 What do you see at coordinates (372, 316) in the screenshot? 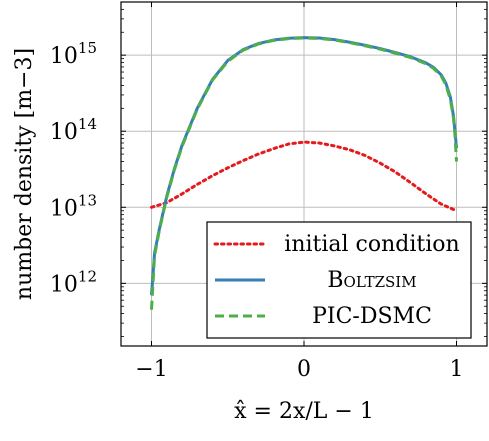
I see `legend-label: PIC-DSMC` at bounding box center [372, 316].